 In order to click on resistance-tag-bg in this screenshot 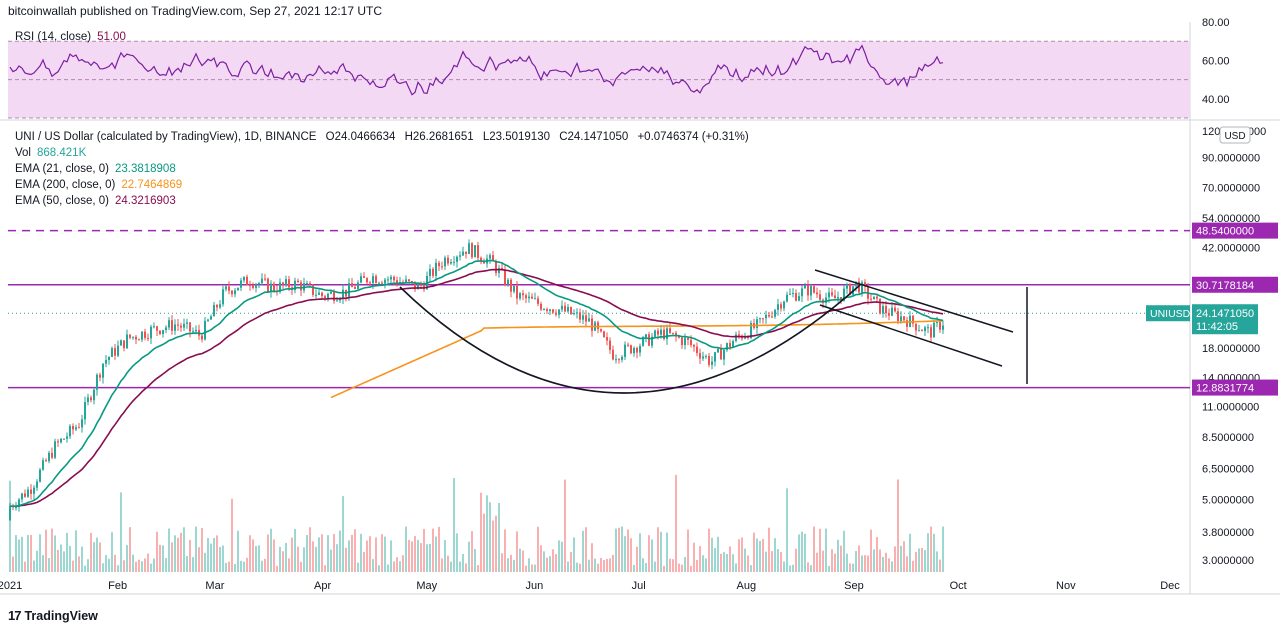, I will do `click(1235, 284)`.